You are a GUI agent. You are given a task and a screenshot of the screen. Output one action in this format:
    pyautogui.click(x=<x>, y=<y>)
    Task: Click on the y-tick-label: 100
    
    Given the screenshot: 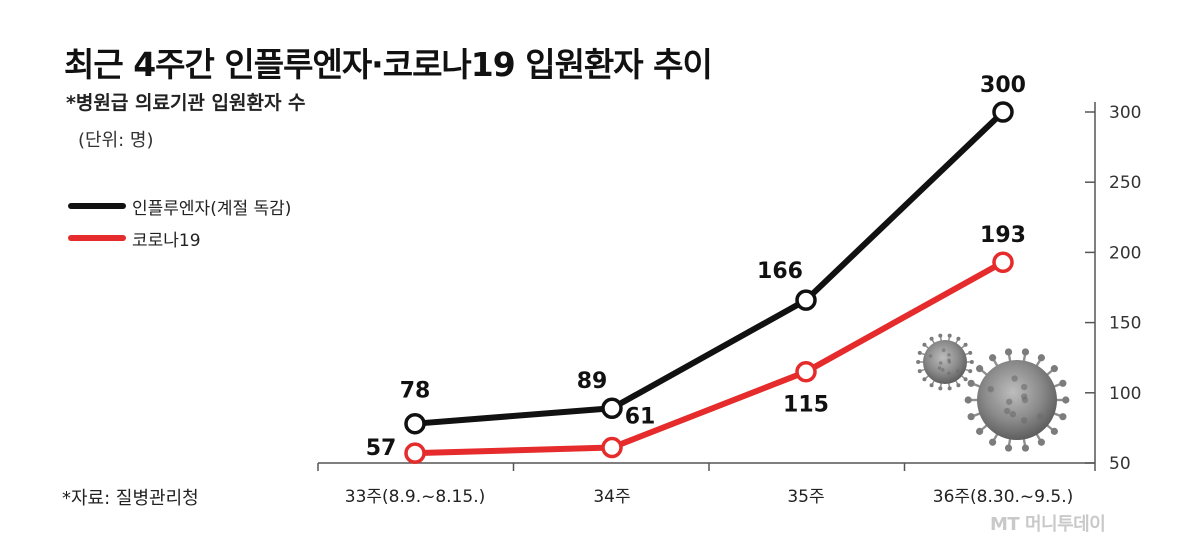 What is the action you would take?
    pyautogui.click(x=1125, y=394)
    